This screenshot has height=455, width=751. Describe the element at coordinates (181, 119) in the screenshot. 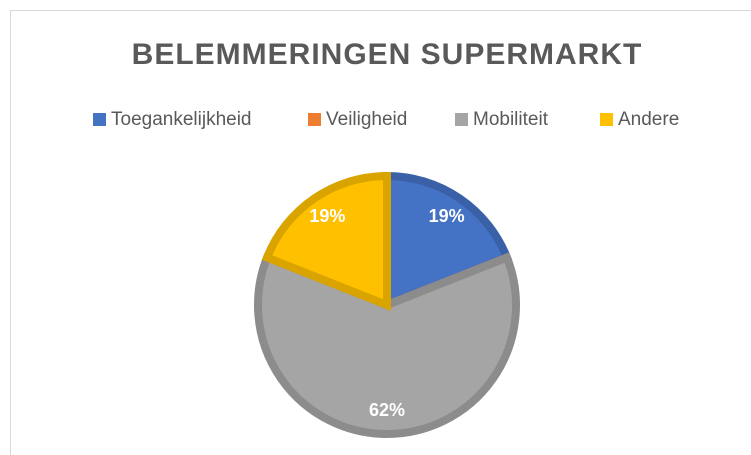

I see `legend-label: Toegankelijkheid` at that location.